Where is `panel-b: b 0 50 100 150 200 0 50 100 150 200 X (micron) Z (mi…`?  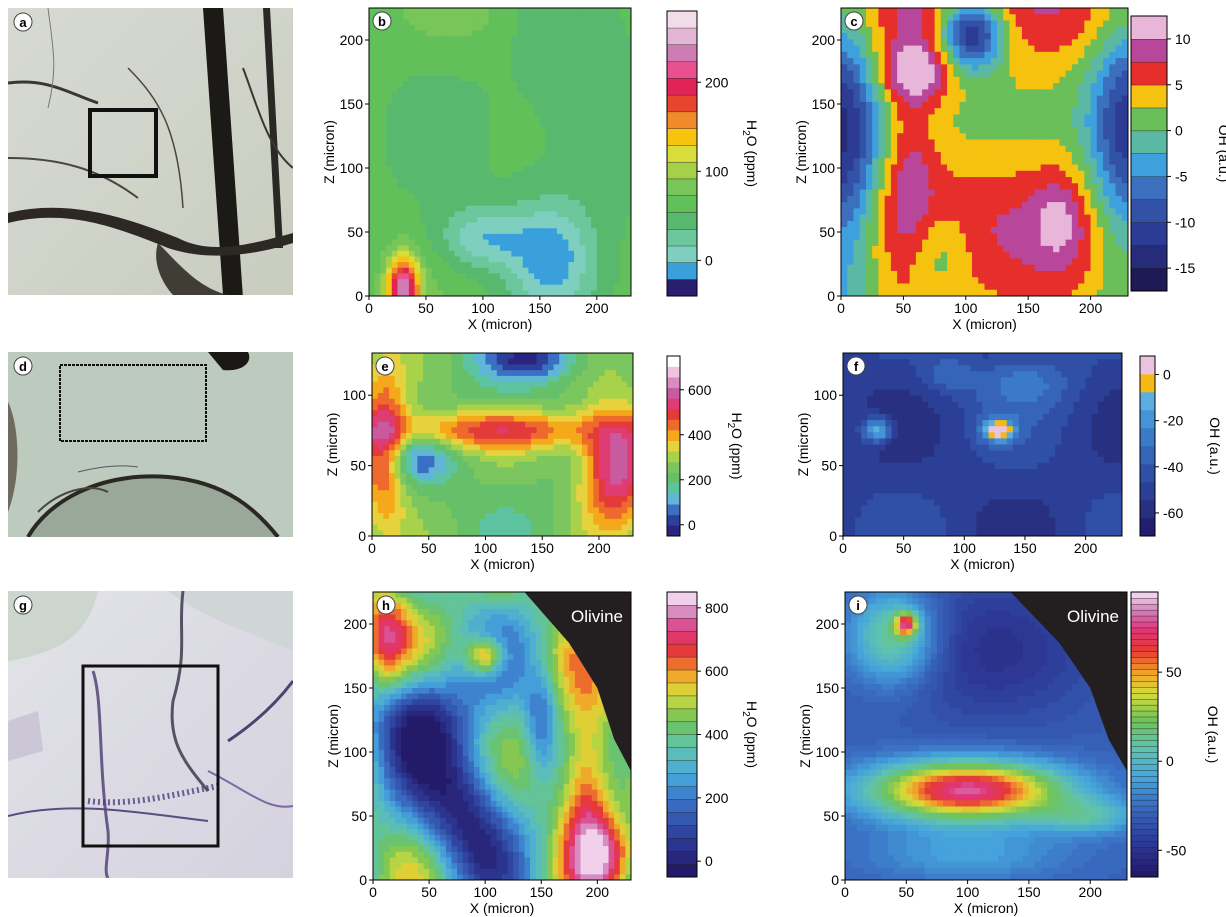
panel-b: b 0 50 100 150 200 0 50 100 150 200 X (micron) Z (mi… is located at coordinates (540, 169).